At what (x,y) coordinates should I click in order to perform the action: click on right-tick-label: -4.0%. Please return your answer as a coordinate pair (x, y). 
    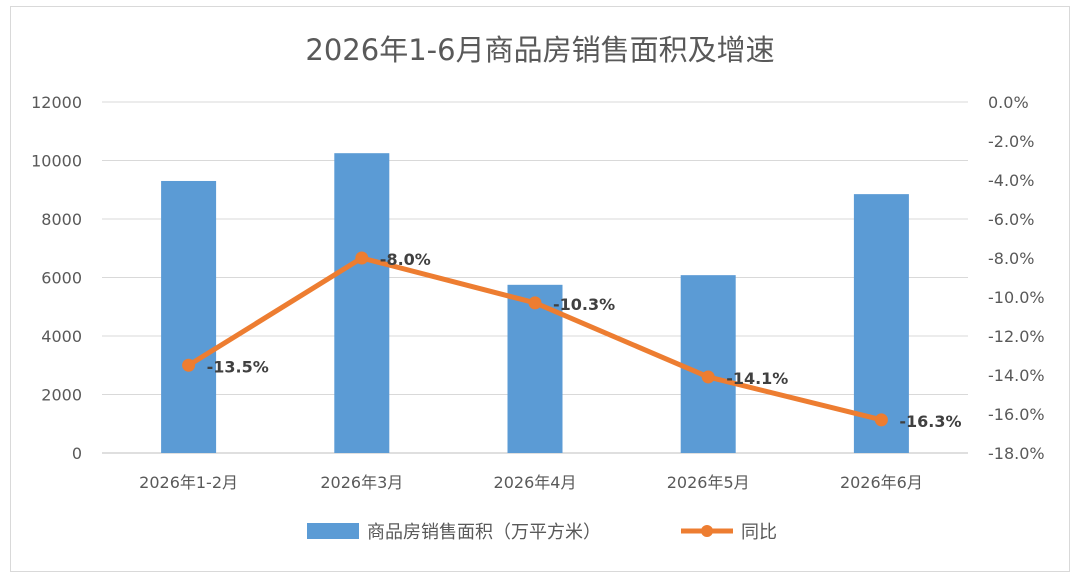
    Looking at the image, I should click on (1011, 180).